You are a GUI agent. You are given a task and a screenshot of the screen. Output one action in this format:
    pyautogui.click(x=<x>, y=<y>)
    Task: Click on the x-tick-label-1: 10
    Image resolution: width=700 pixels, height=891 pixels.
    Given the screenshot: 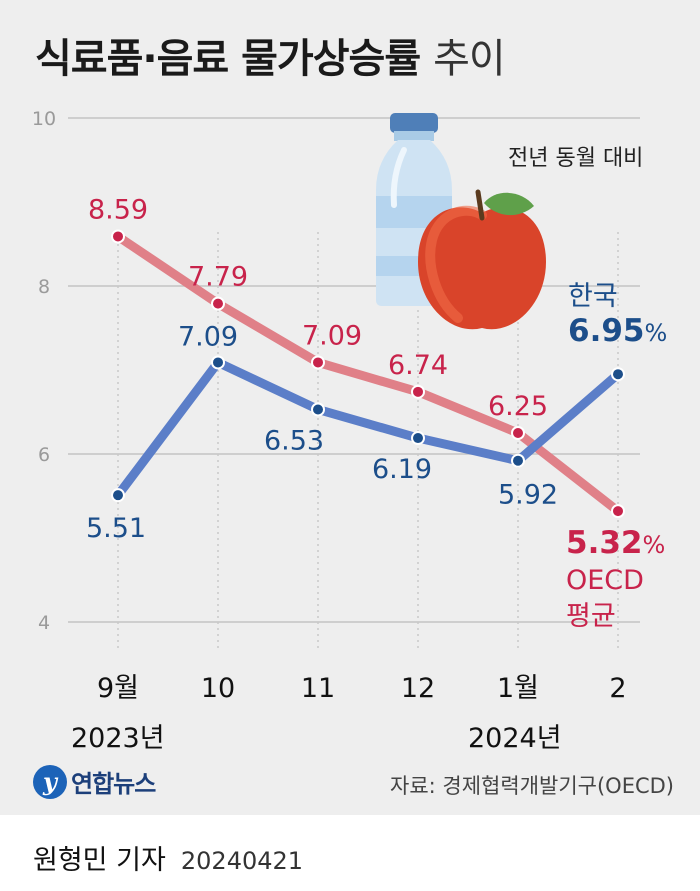 What is the action you would take?
    pyautogui.click(x=218, y=688)
    